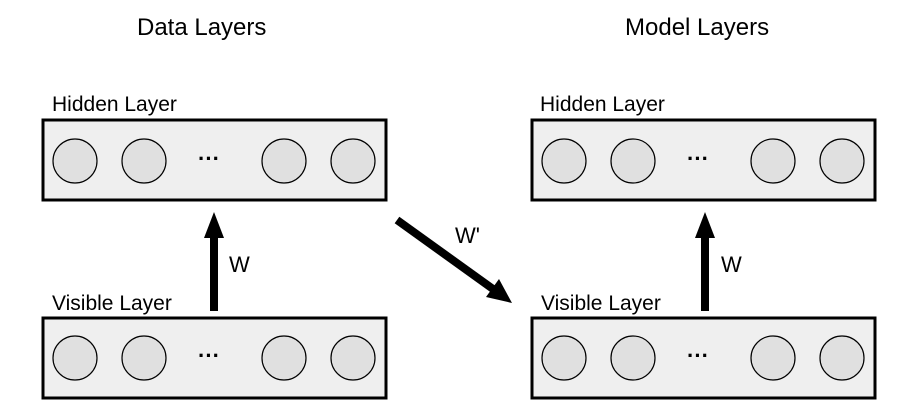  I want to click on model-visible-ellipsis: ···, so click(698, 355).